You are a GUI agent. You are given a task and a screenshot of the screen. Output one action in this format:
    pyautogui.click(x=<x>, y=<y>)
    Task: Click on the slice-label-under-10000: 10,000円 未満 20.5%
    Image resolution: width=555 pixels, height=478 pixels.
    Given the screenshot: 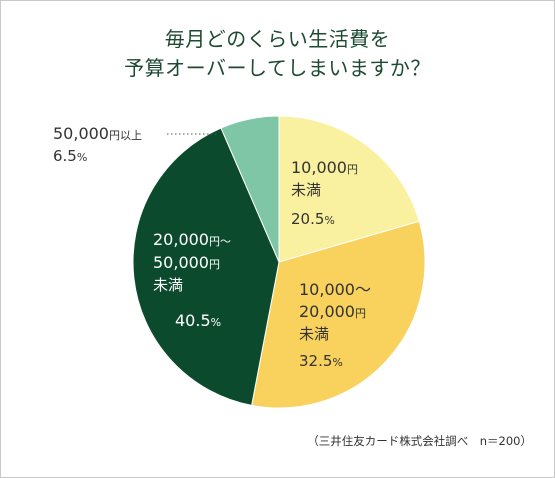 What is the action you would take?
    pyautogui.click(x=324, y=193)
    